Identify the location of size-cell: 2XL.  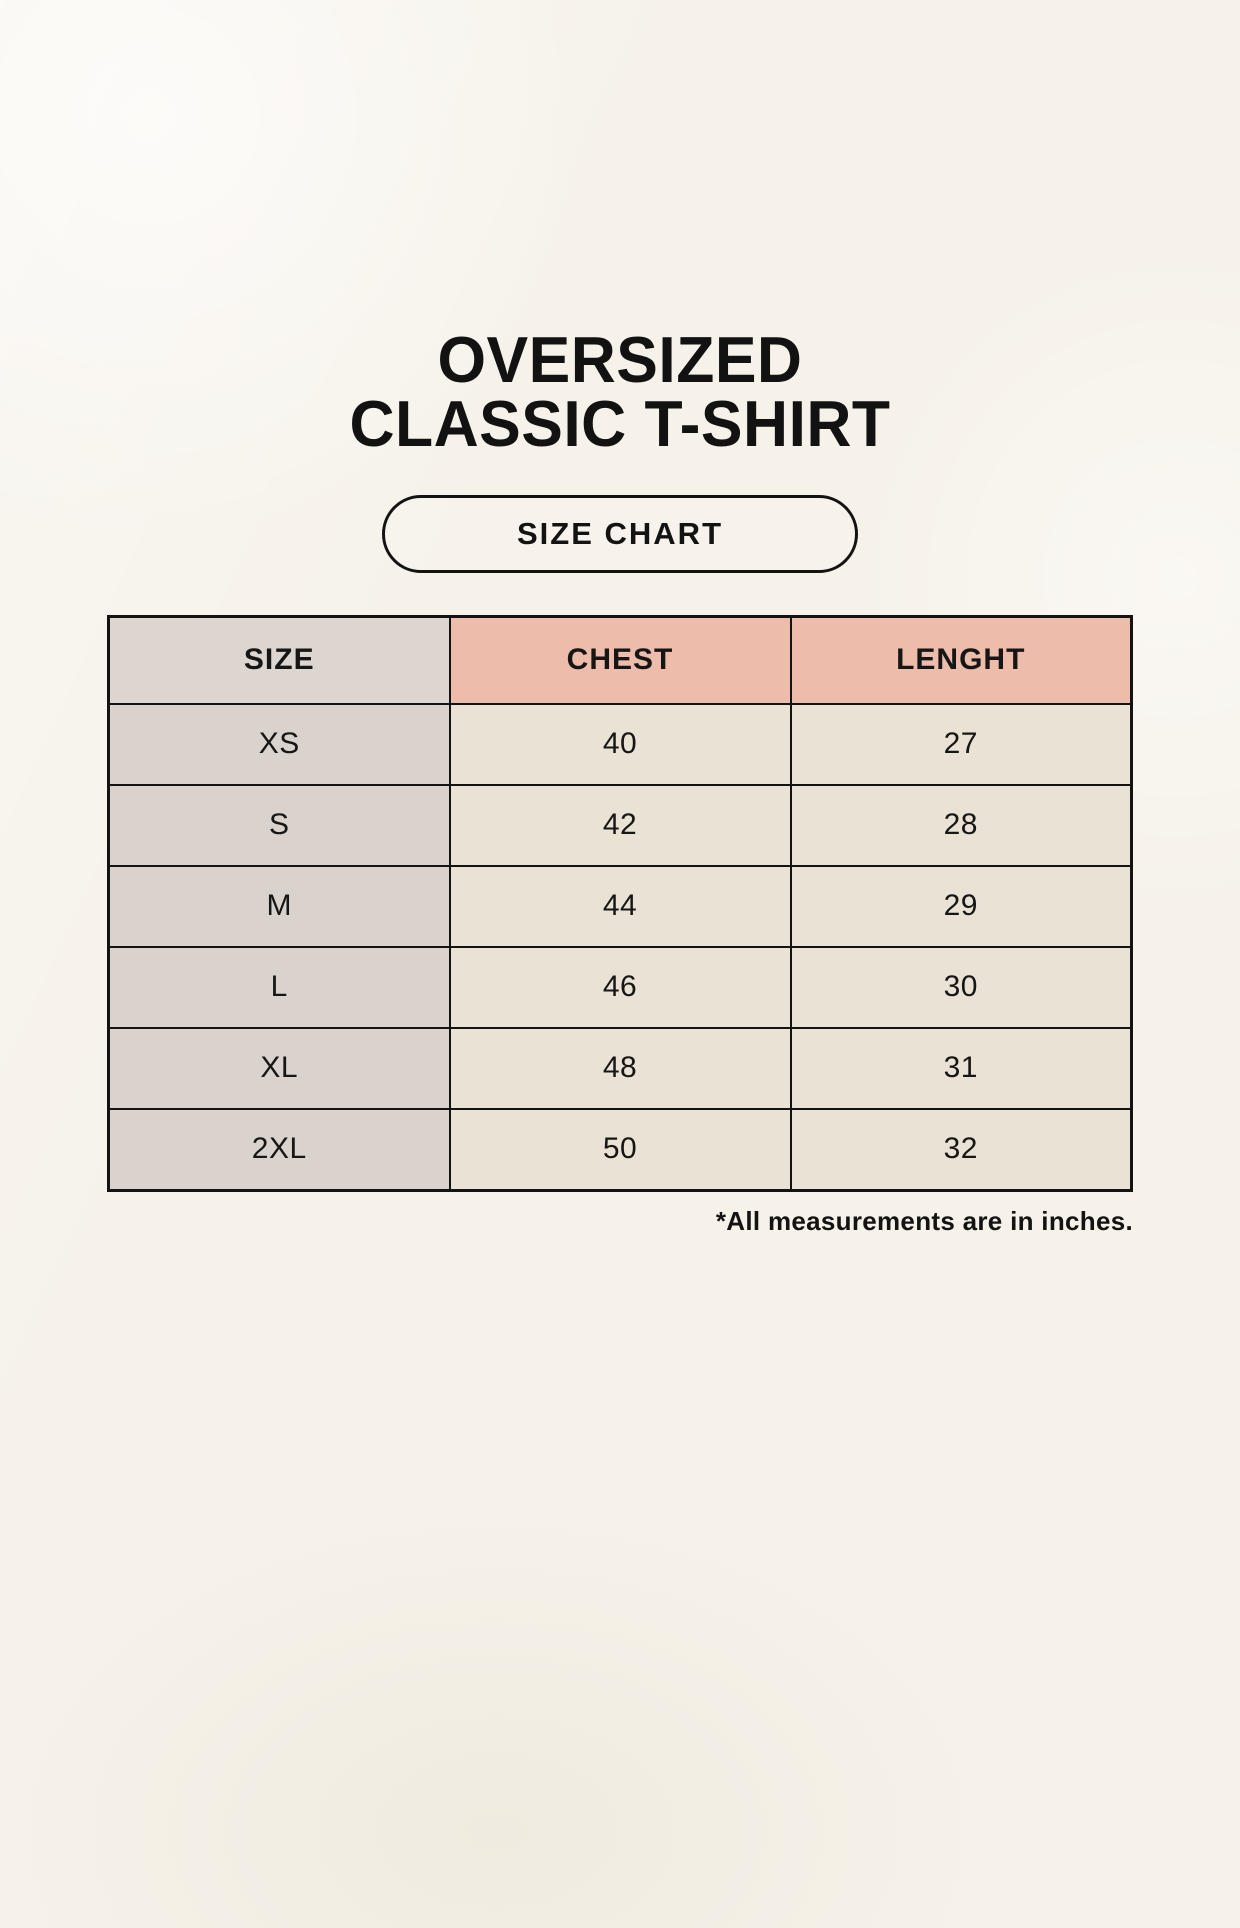
(279, 1149).